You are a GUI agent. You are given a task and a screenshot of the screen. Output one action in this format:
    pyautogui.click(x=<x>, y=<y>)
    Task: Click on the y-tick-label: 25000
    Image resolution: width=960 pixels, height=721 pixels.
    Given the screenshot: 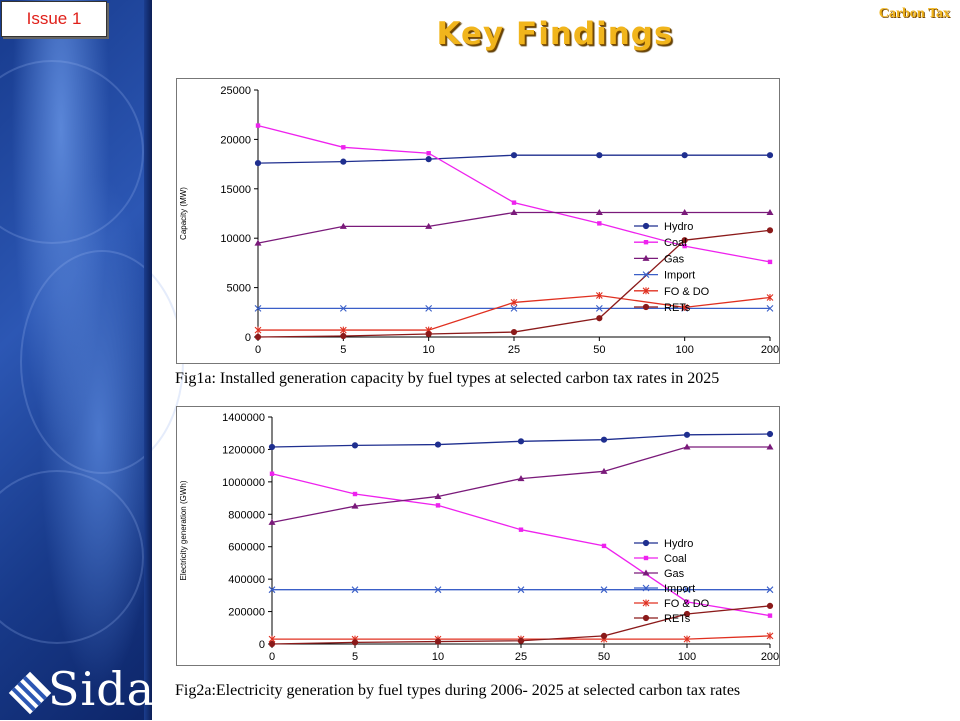 What is the action you would take?
    pyautogui.click(x=235, y=91)
    